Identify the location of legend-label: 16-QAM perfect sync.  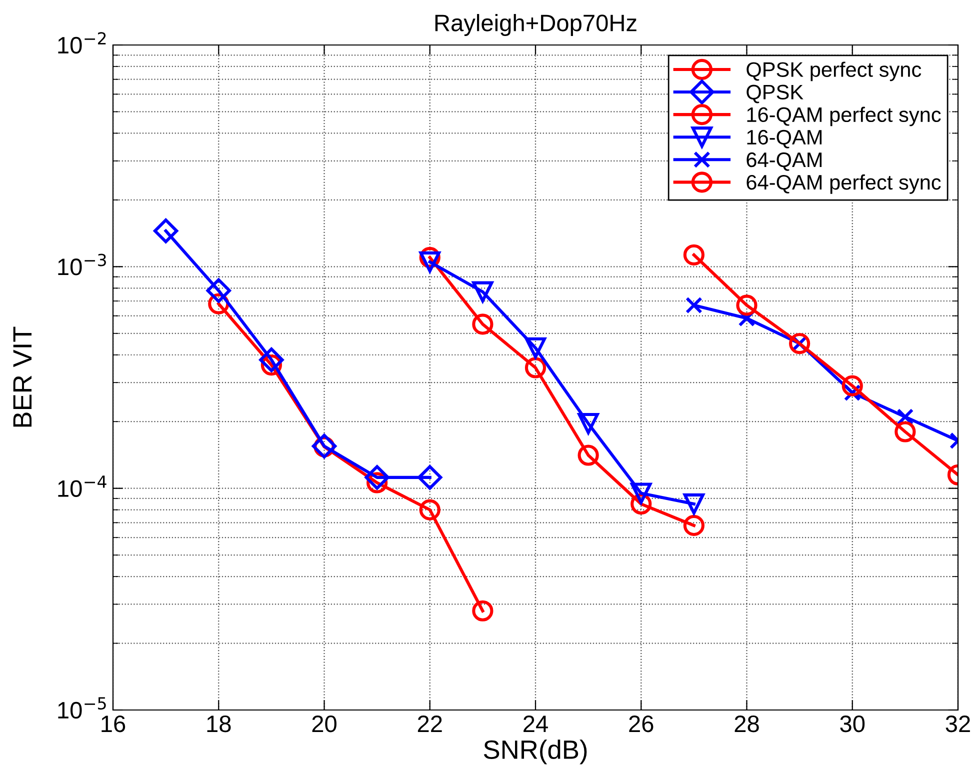
(844, 116).